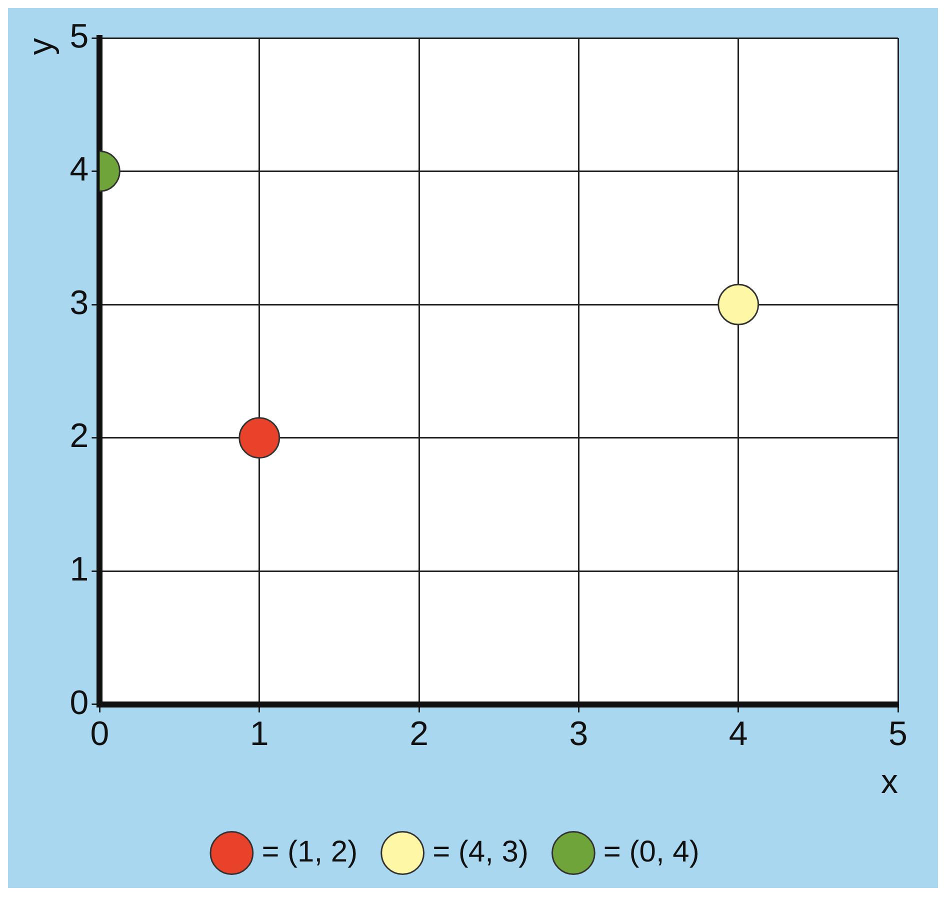 This screenshot has height=899, width=948. Describe the element at coordinates (79, 169) in the screenshot. I see `y-tick-label: 4` at that location.